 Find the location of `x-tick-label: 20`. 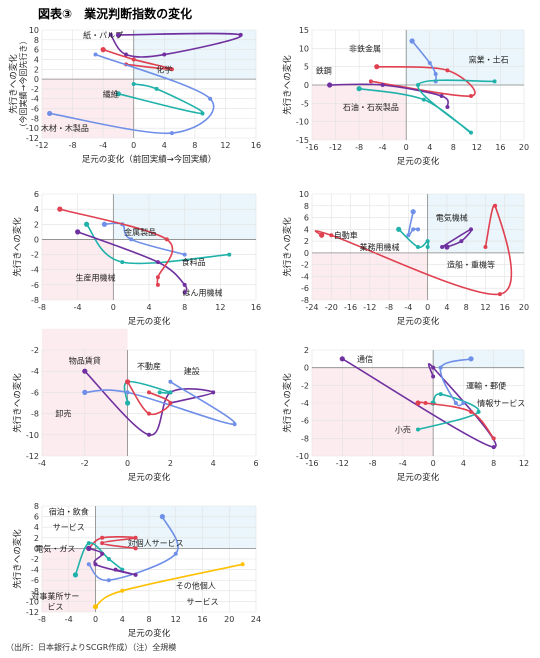

x-tick-label: 20 is located at coordinates (524, 147).